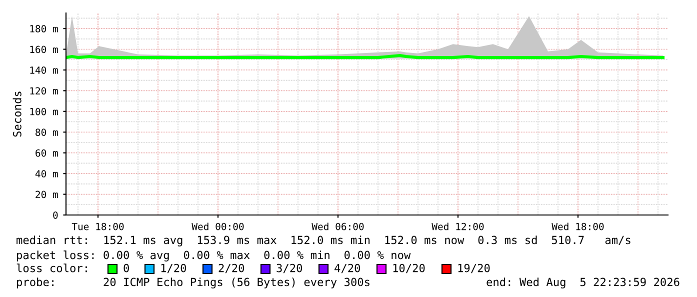  Describe the element at coordinates (338, 226) in the screenshot. I see `x-tick-label: Wed 06:00` at that location.